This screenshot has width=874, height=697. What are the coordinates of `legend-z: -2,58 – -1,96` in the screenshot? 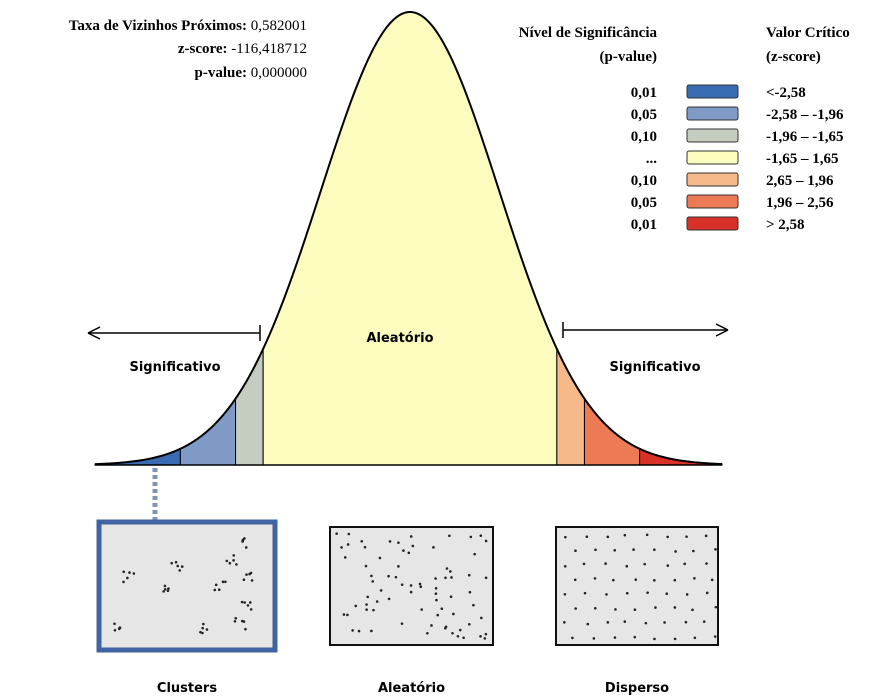 It's located at (805, 115).